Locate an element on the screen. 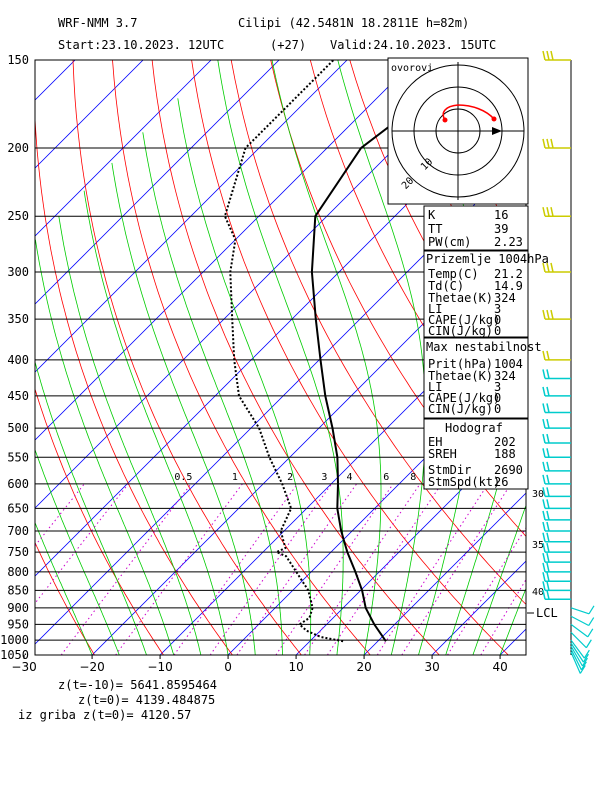 Image resolution: width=600 pixels, height=800 pixels. mixing-ratio-label-8: 8 is located at coordinates (413, 477).